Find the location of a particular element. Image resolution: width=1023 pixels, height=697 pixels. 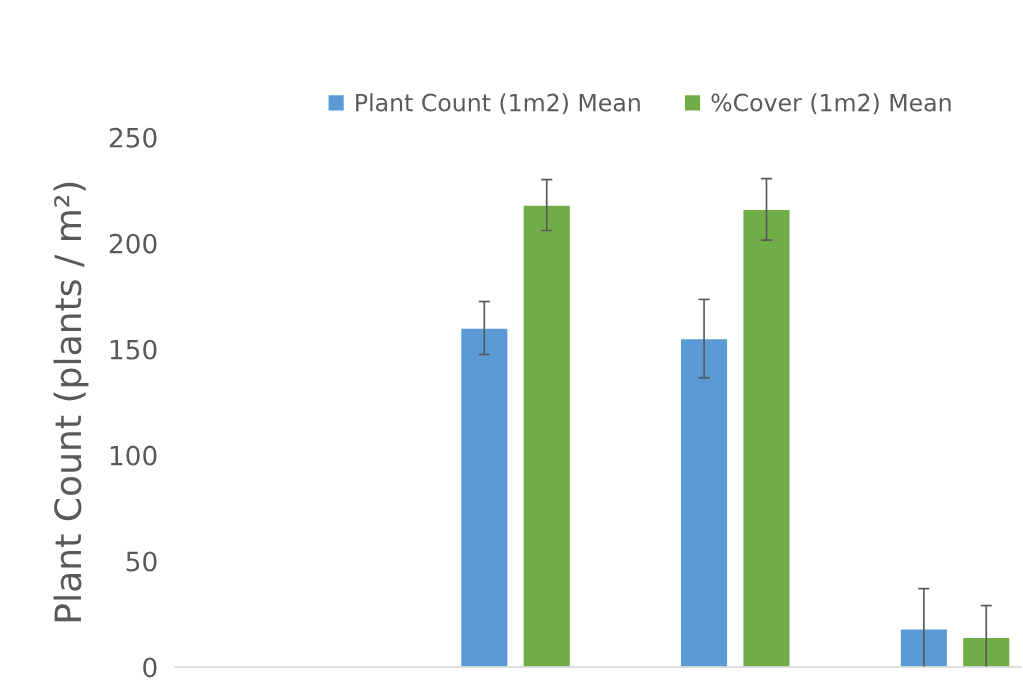

y-tick-label: 150 is located at coordinates (133, 349).